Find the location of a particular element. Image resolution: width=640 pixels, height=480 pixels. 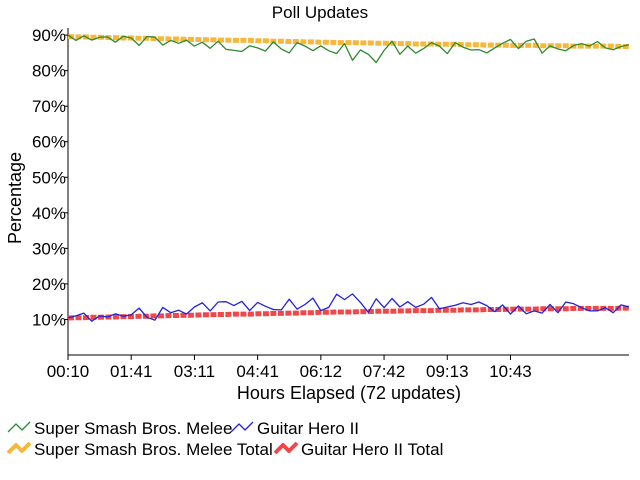

y-tick-label: 30% is located at coordinates (49, 248).